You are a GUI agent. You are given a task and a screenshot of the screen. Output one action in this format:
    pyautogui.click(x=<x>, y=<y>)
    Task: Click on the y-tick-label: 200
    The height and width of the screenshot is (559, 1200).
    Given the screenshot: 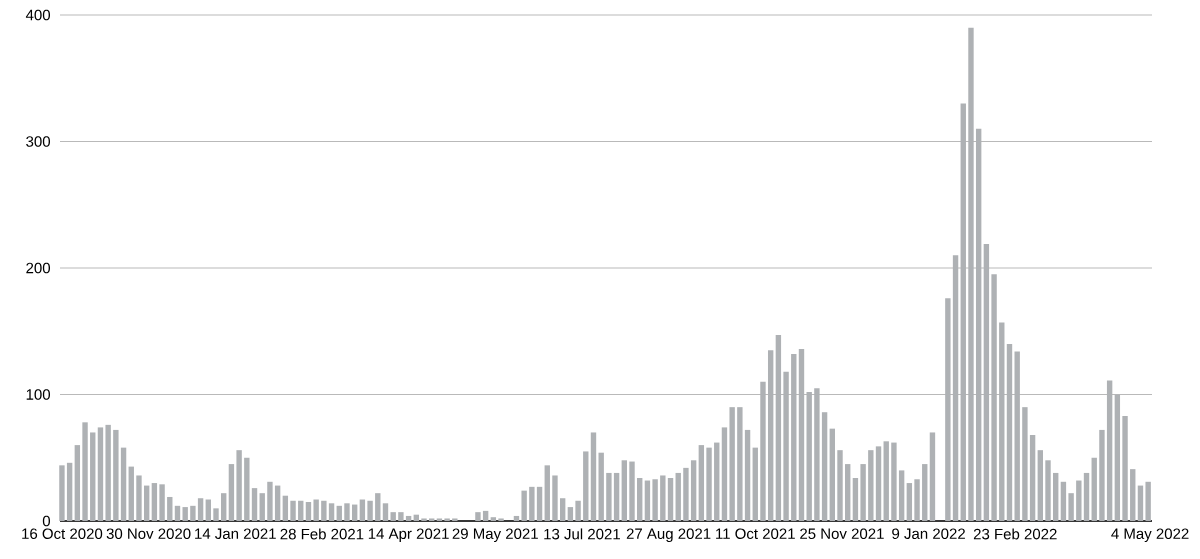 What is the action you would take?
    pyautogui.click(x=38, y=268)
    